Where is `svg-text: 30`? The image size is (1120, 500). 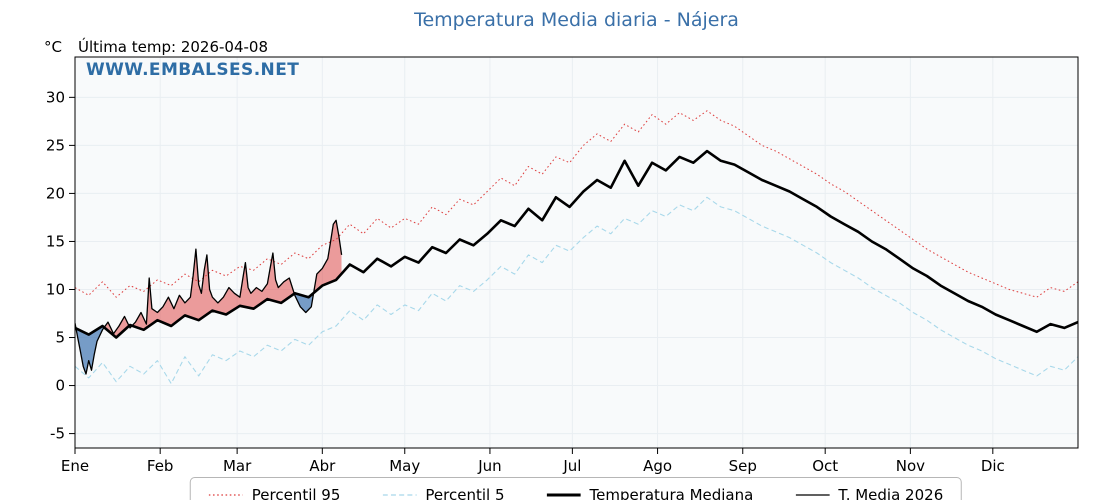
svg-text: 30 is located at coordinates (55, 97).